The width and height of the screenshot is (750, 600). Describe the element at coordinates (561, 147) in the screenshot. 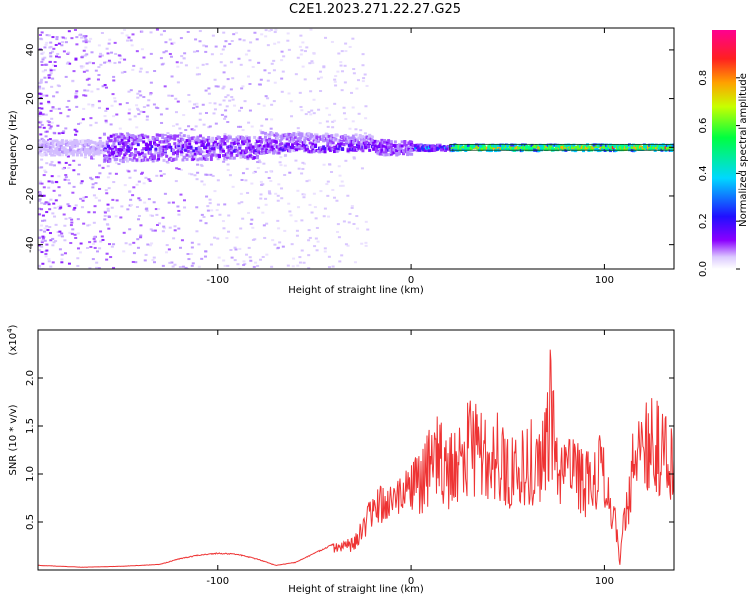

I see `spectrogram-carrier-band` at that location.